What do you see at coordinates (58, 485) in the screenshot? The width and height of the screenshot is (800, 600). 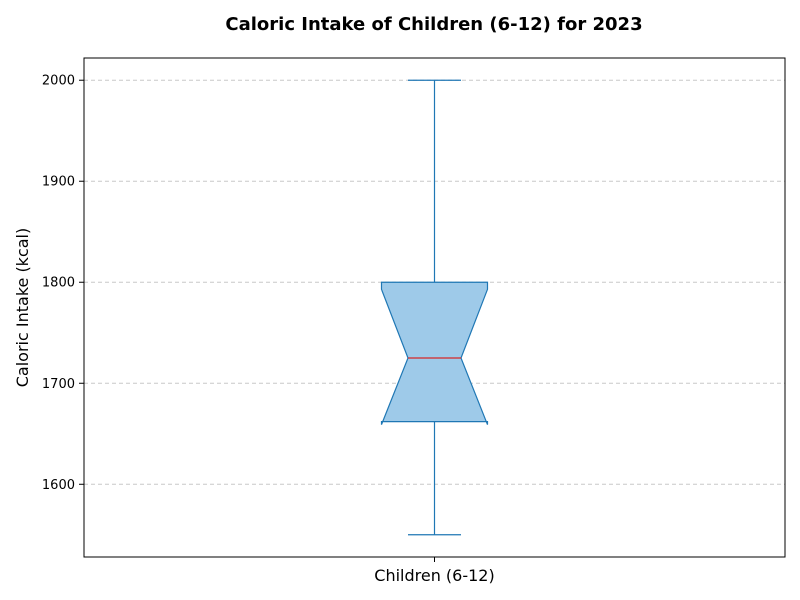 I see `y-tick-label: 1600` at bounding box center [58, 485].